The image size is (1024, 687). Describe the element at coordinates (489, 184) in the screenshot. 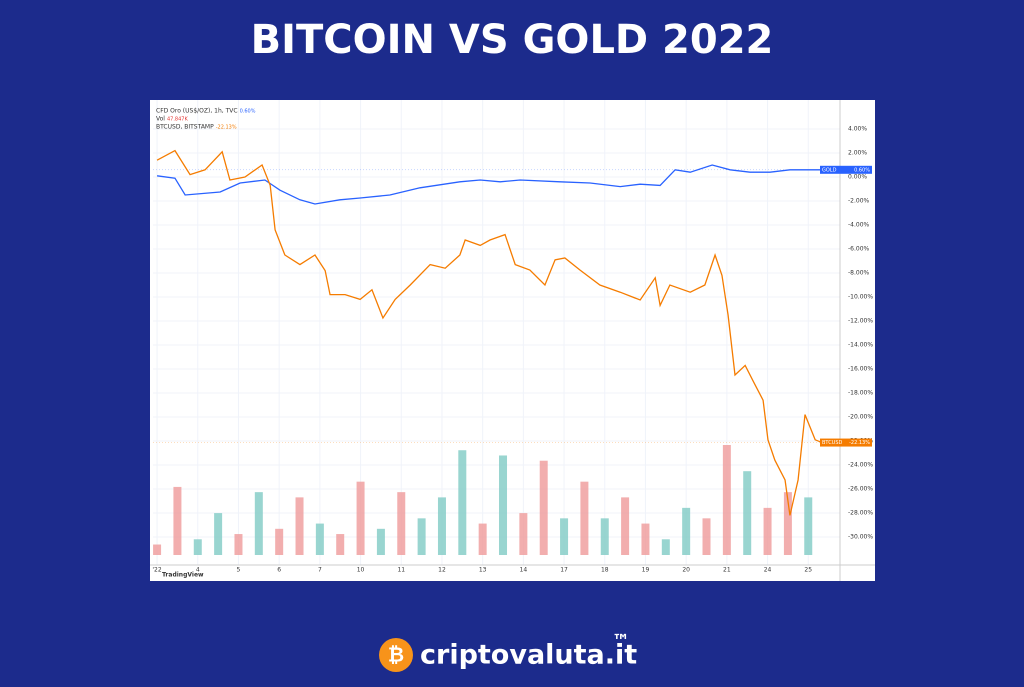

I see `series-line` at that location.